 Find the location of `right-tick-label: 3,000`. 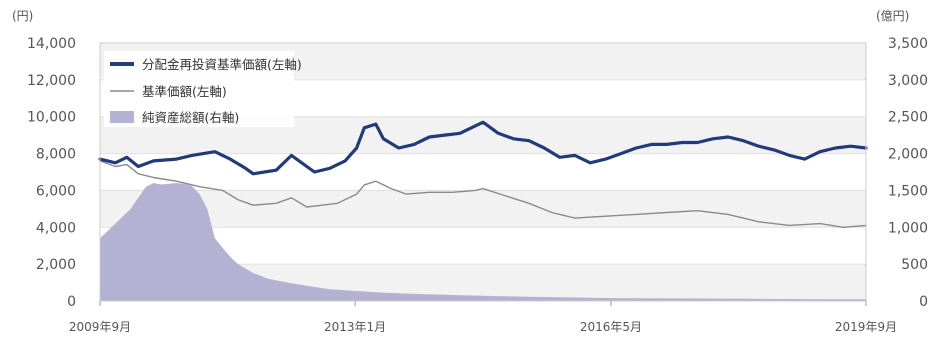

right-tick-label: 3,000 is located at coordinates (908, 81).